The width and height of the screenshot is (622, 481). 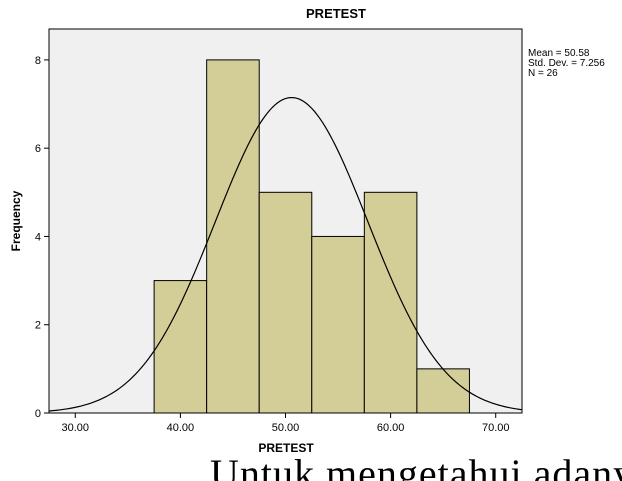 I want to click on y-tick-label: 0, so click(x=38, y=414).